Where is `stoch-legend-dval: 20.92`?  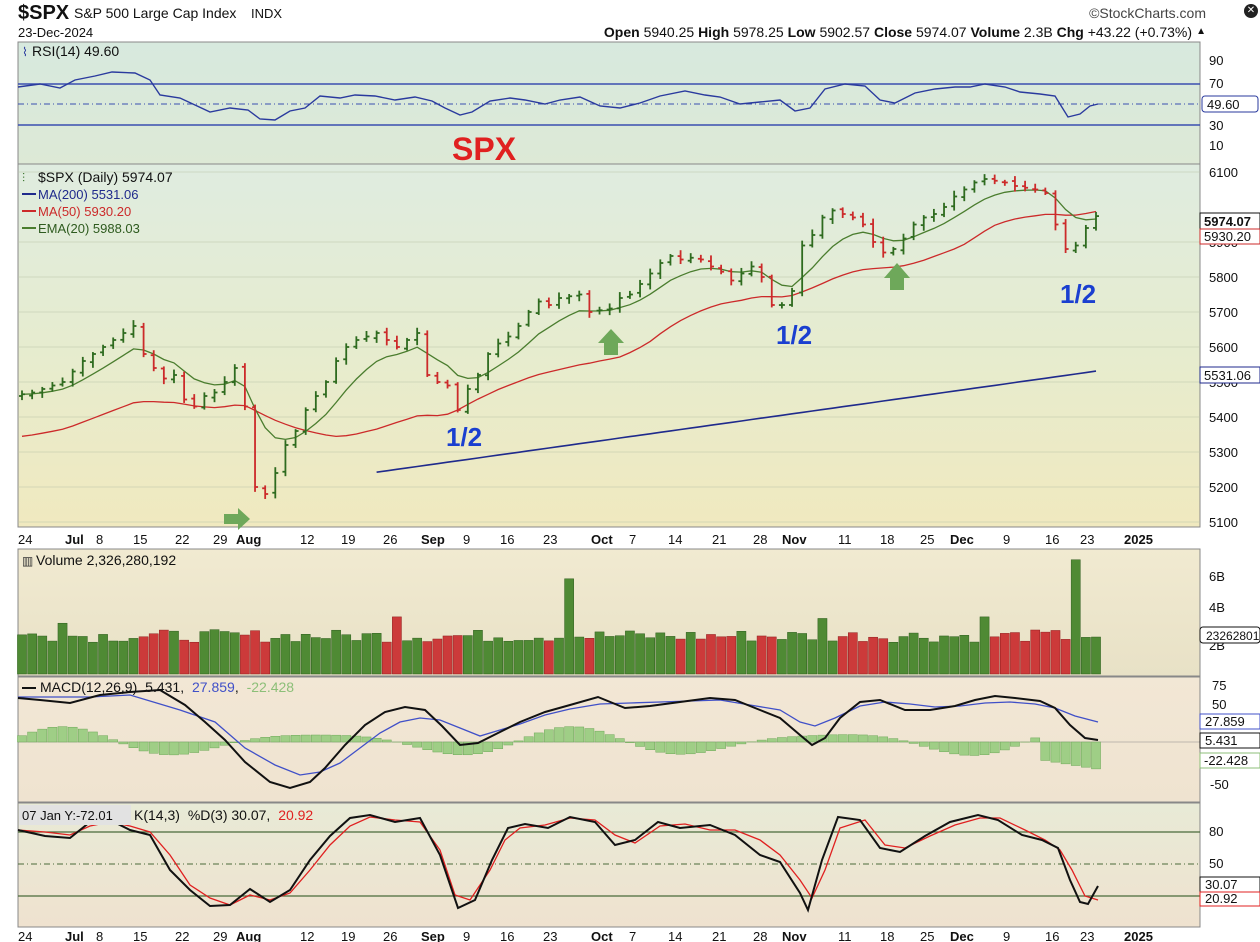 stoch-legend-dval: 20.92 is located at coordinates (295, 815).